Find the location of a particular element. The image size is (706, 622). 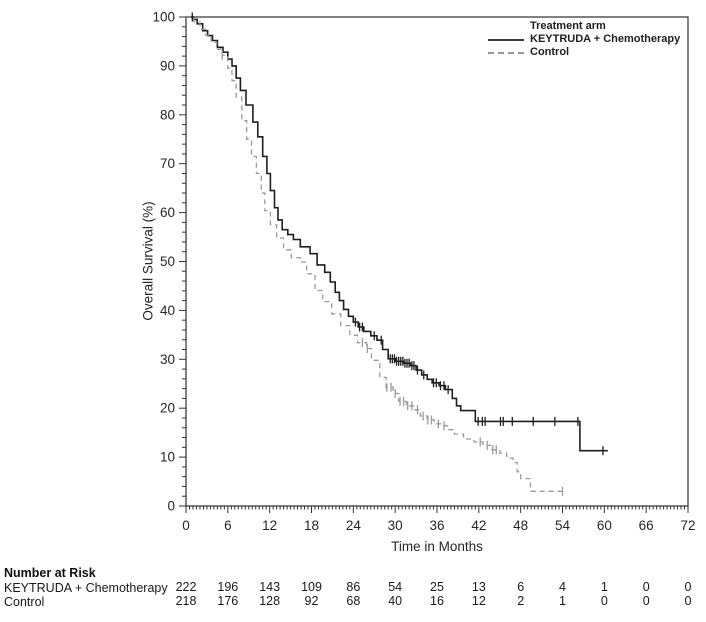

risk-count-control: 218 is located at coordinates (186, 601).